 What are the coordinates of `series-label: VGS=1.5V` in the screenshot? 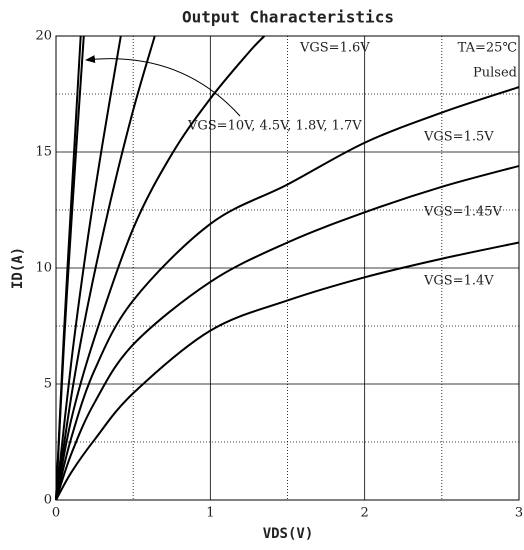 It's located at (458, 137).